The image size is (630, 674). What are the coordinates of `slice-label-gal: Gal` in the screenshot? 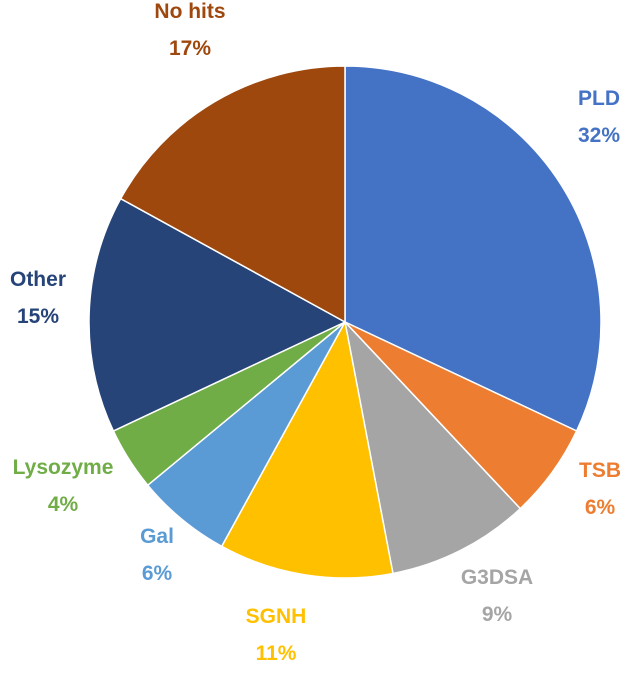 It's located at (157, 536).